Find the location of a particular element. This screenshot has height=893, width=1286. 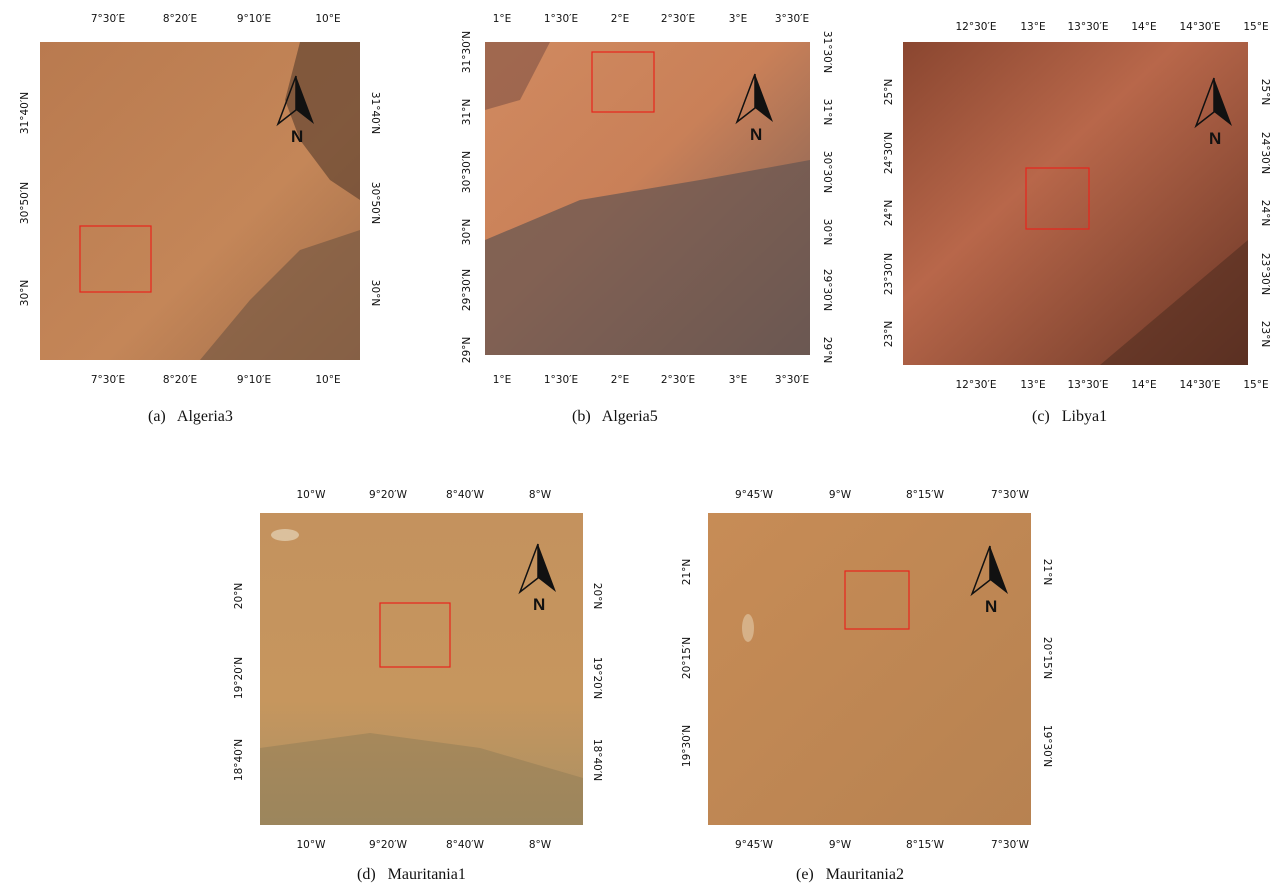

satellite-image is located at coordinates (869, 669).